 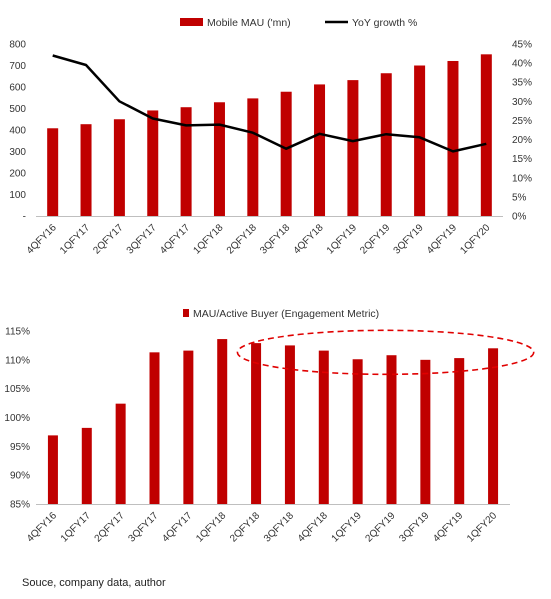 What do you see at coordinates (20, 505) in the screenshot?
I see `y-tick: 85%` at bounding box center [20, 505].